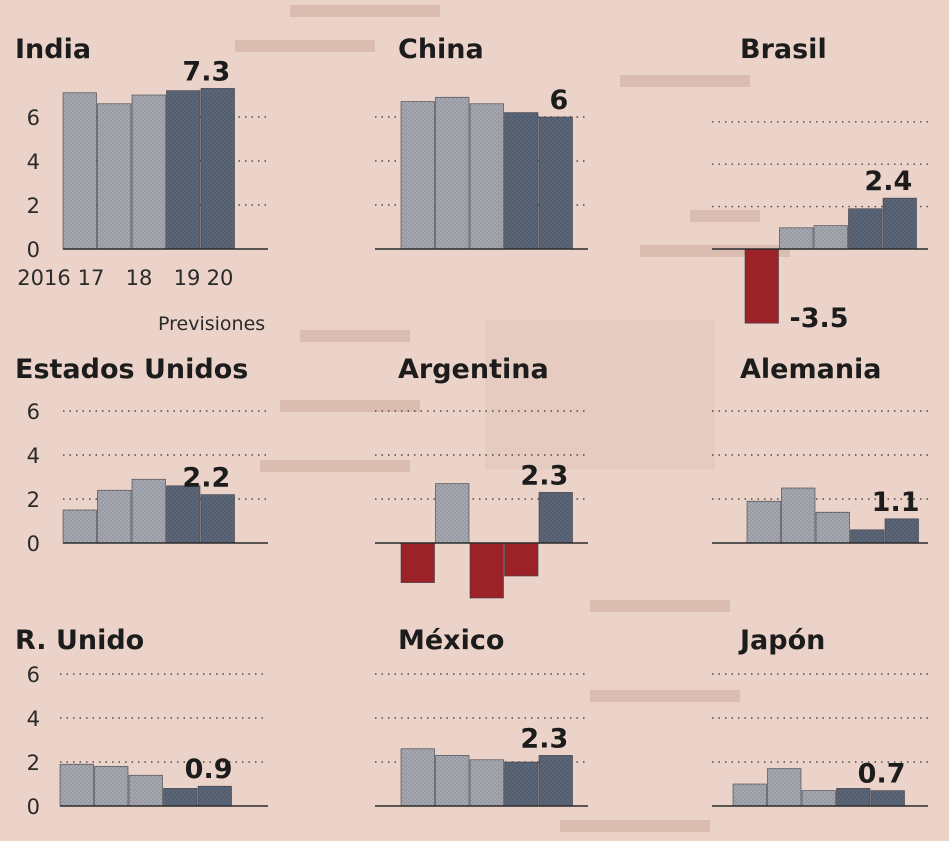  I want to click on chart-title-india: India, so click(53, 49).